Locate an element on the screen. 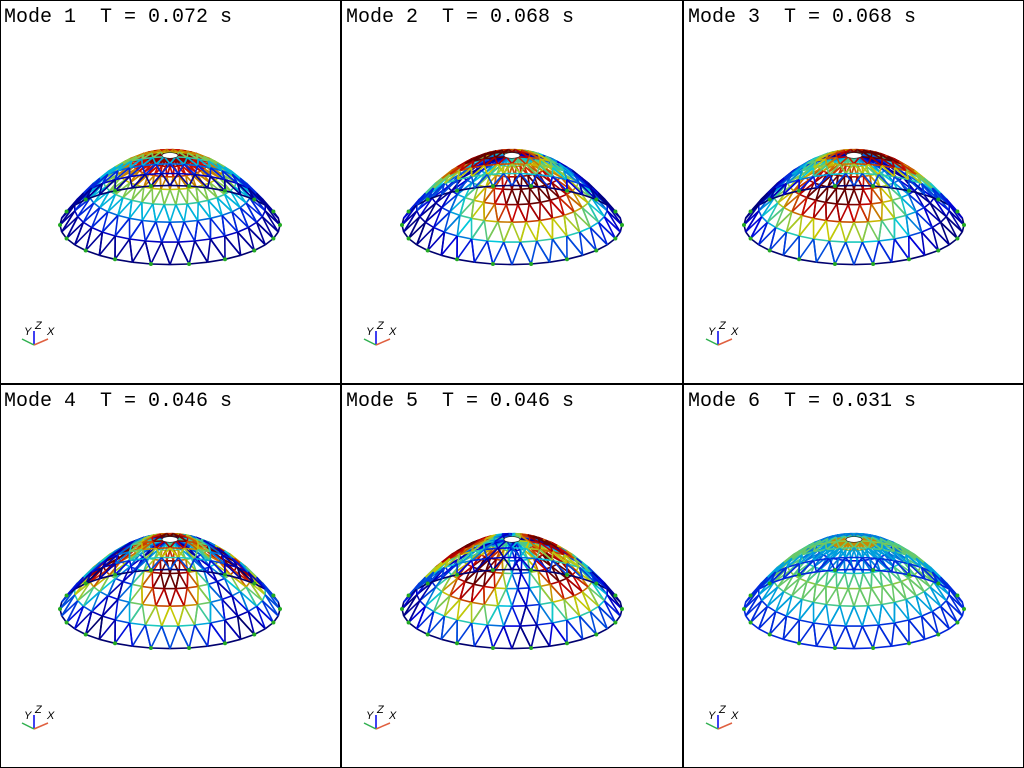  panel: Mode 4 T = 0.046 sY Z X is located at coordinates (143, 560).